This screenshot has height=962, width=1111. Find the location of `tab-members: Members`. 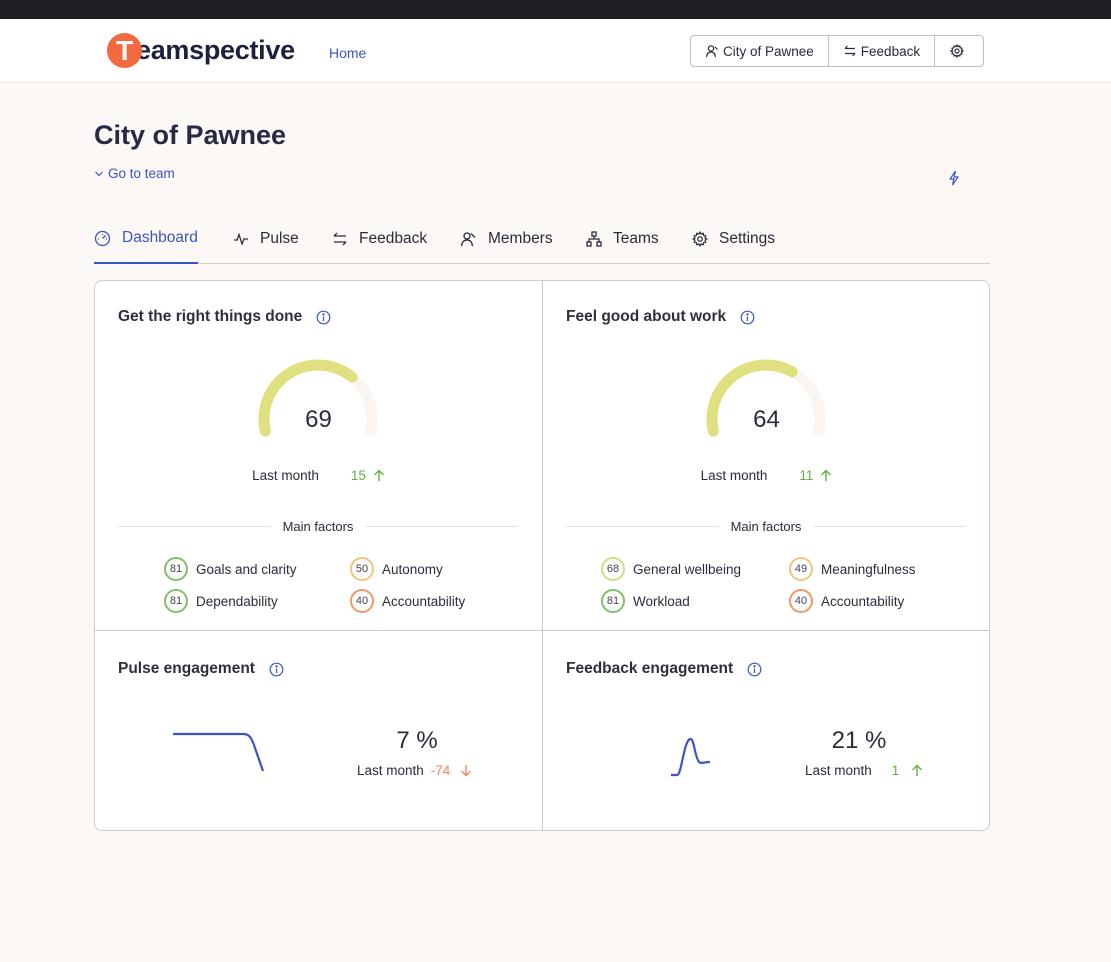

tab-members: Members is located at coordinates (506, 241).